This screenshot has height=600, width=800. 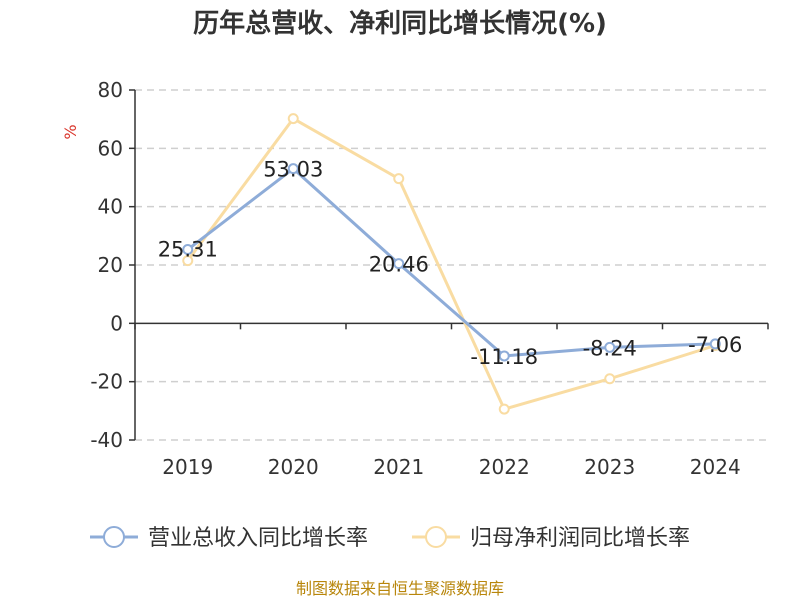 I want to click on chart-title: 历年总营收、净利同比增长情况(%), so click(x=400, y=23).